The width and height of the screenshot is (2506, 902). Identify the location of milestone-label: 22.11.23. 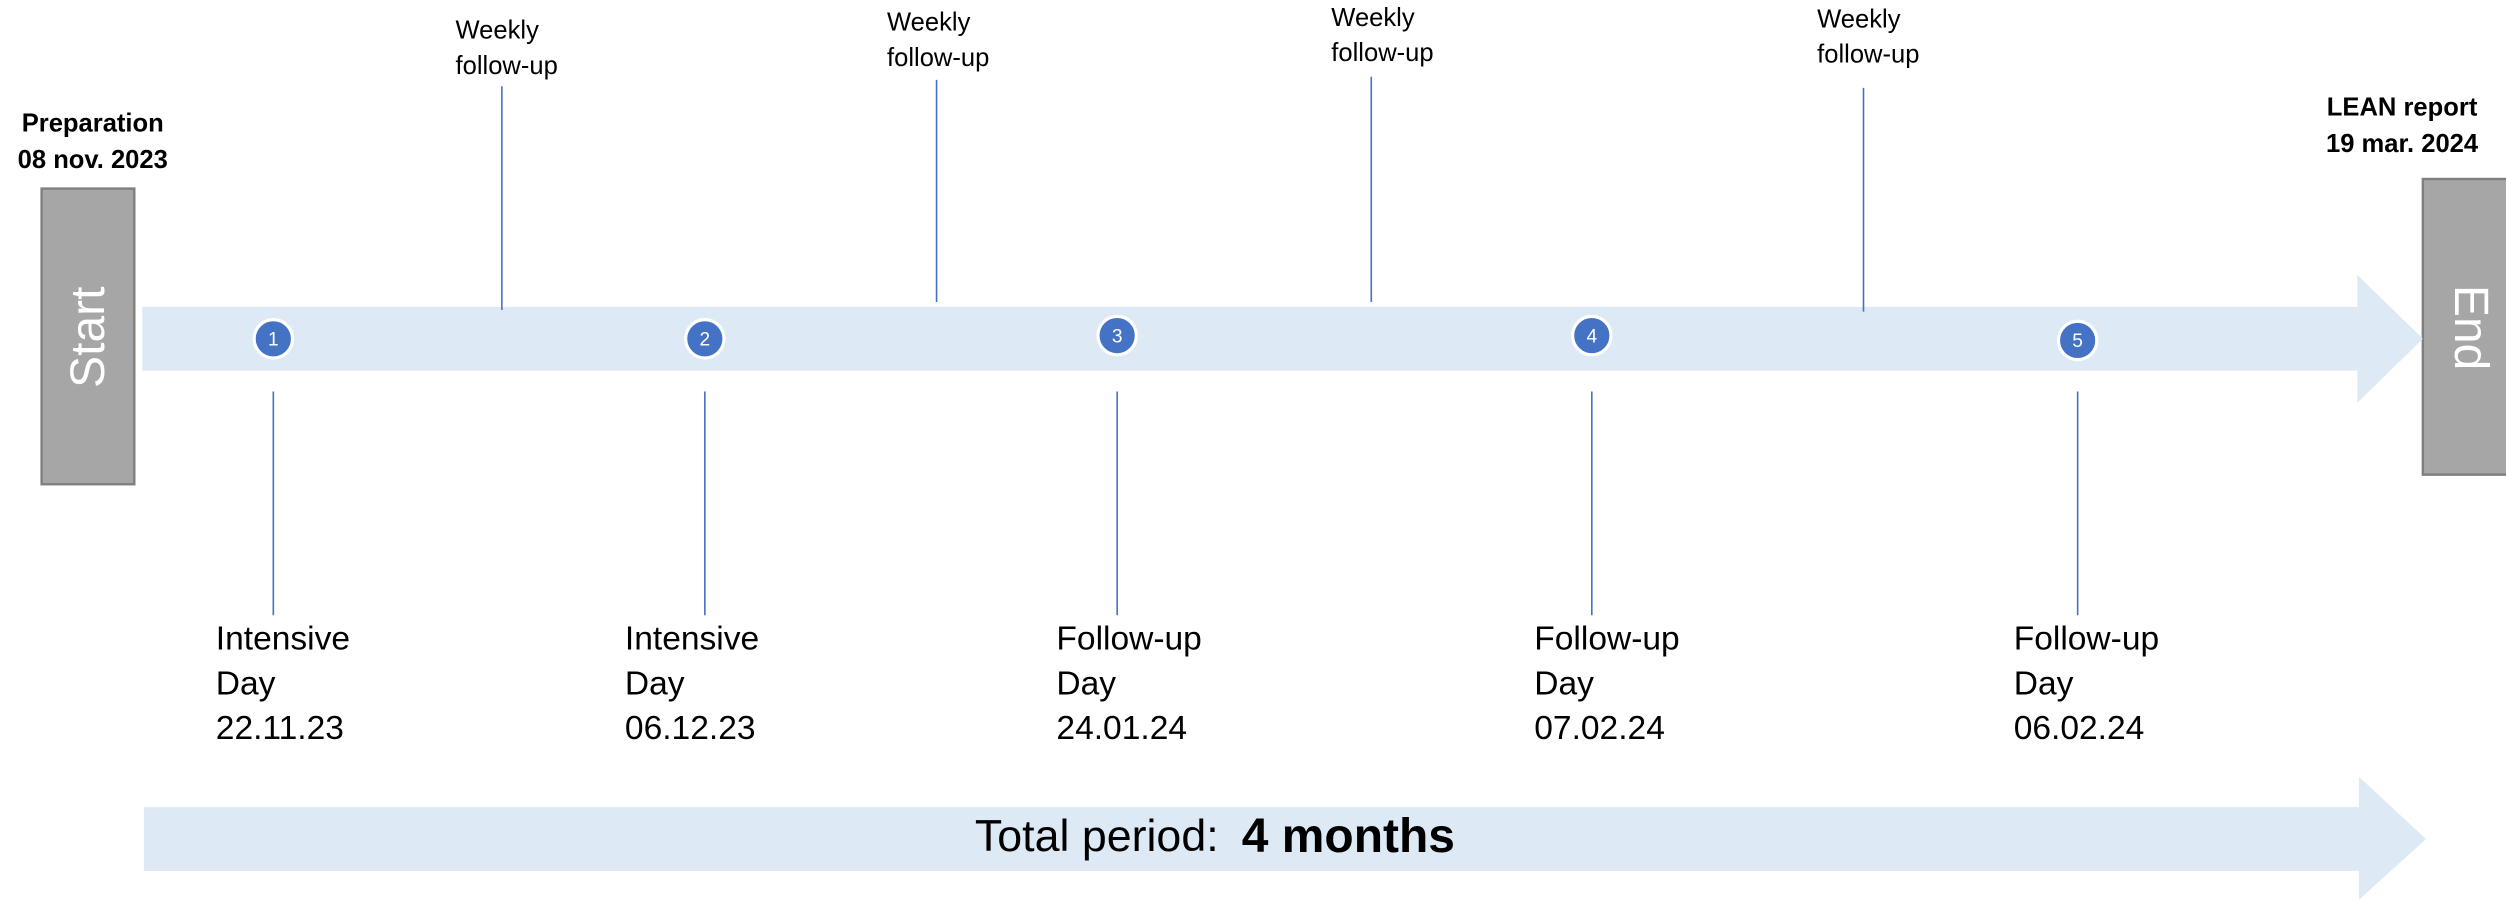
(280, 728).